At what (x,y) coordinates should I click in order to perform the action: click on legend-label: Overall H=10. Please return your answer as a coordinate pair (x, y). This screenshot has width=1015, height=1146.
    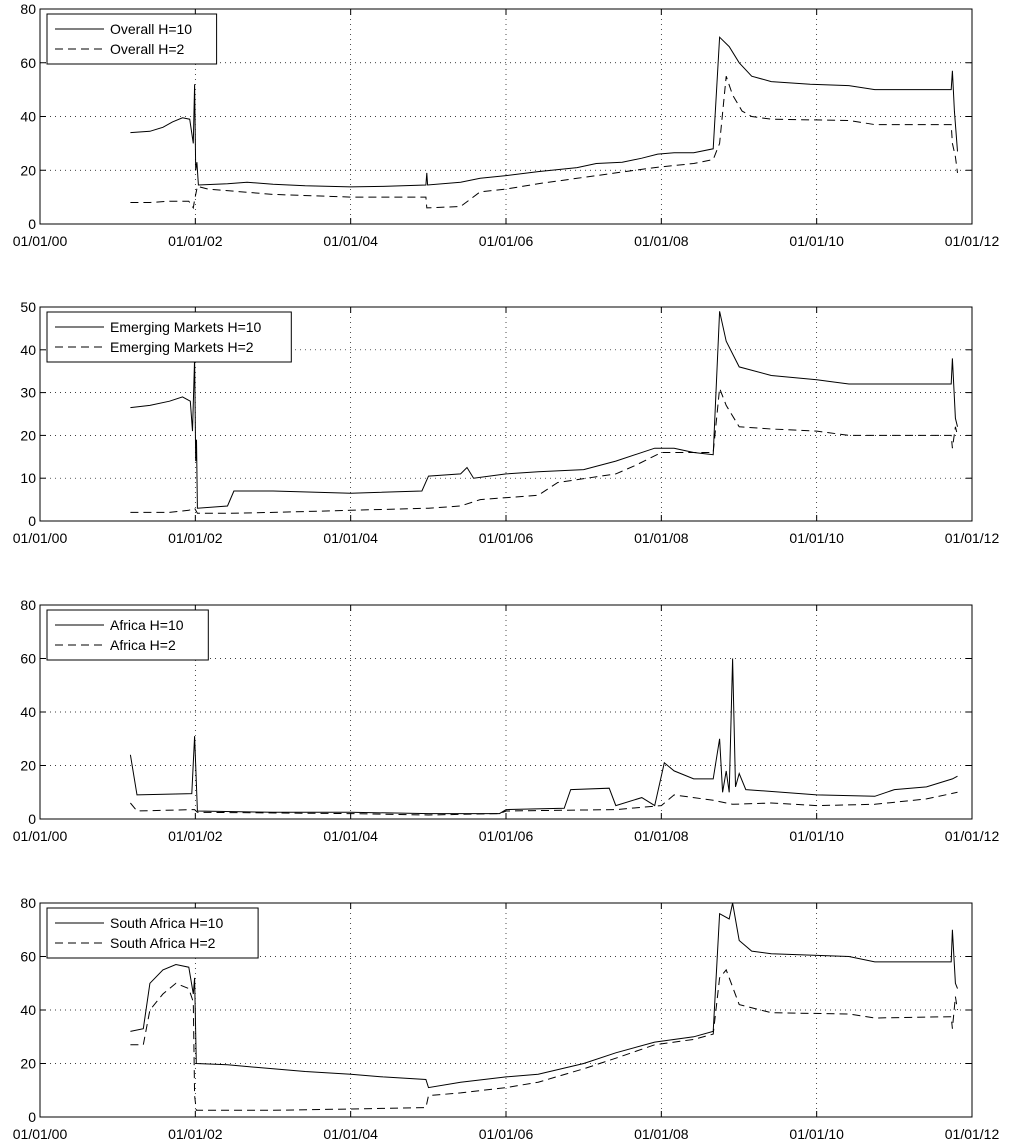
    Looking at the image, I should click on (151, 29).